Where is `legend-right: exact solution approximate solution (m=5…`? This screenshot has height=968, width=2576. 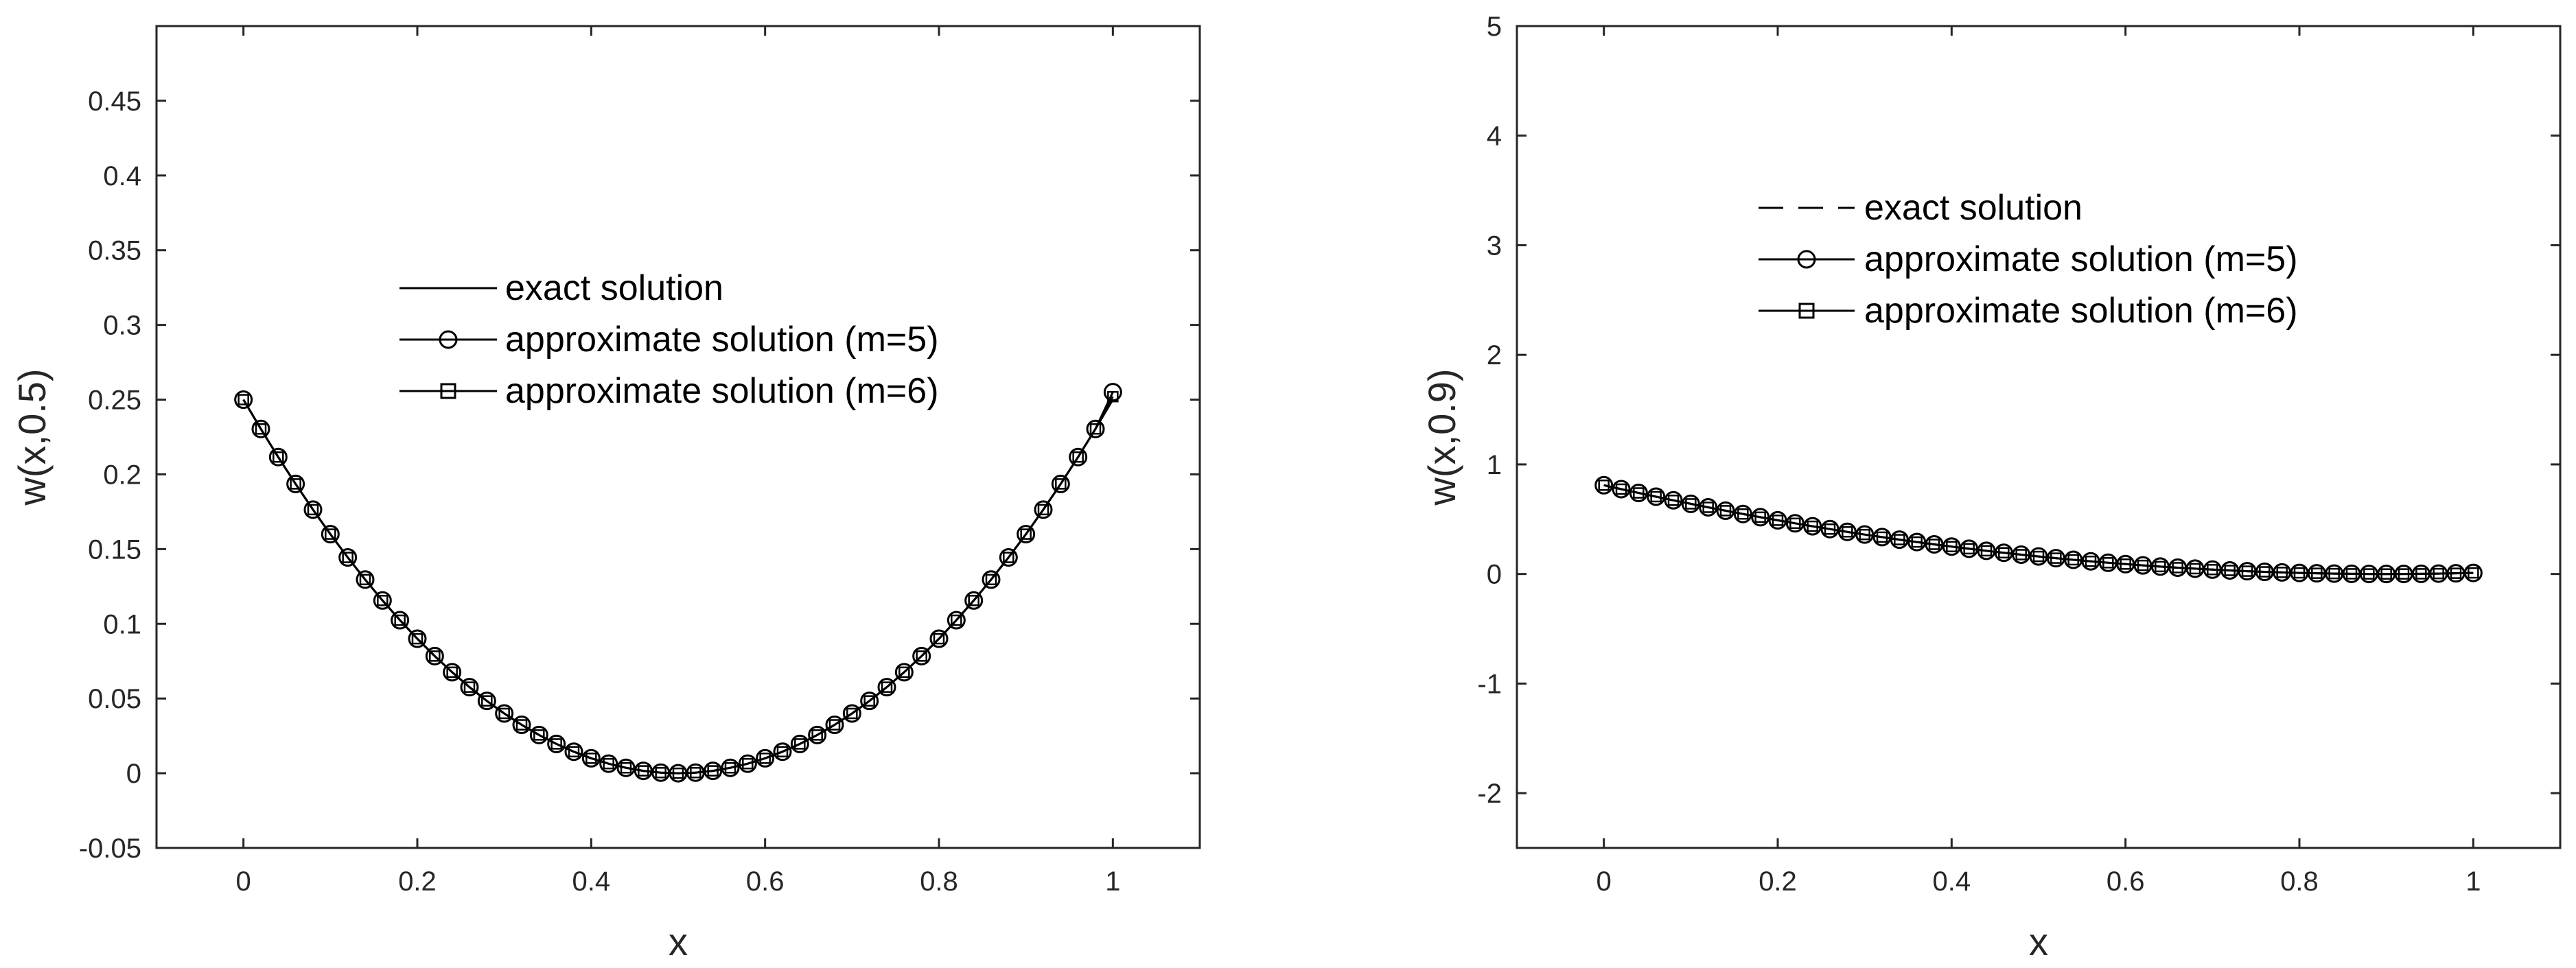 legend-right: exact solution approximate solution (m=5… is located at coordinates (2028, 259).